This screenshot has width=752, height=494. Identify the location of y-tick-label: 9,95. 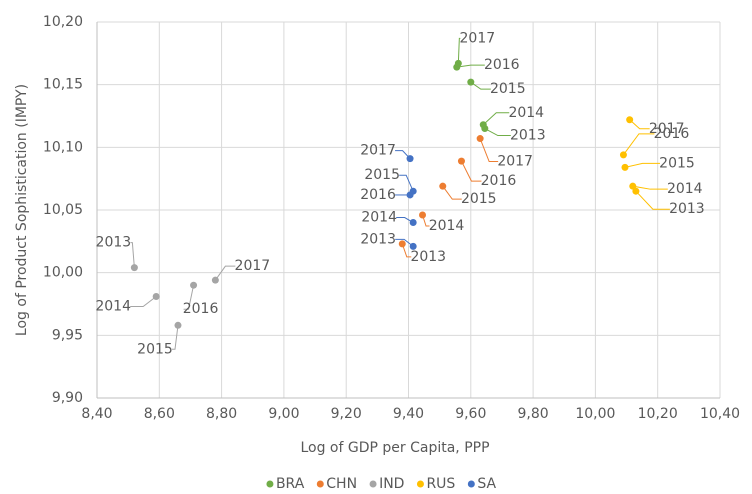
(67, 335).